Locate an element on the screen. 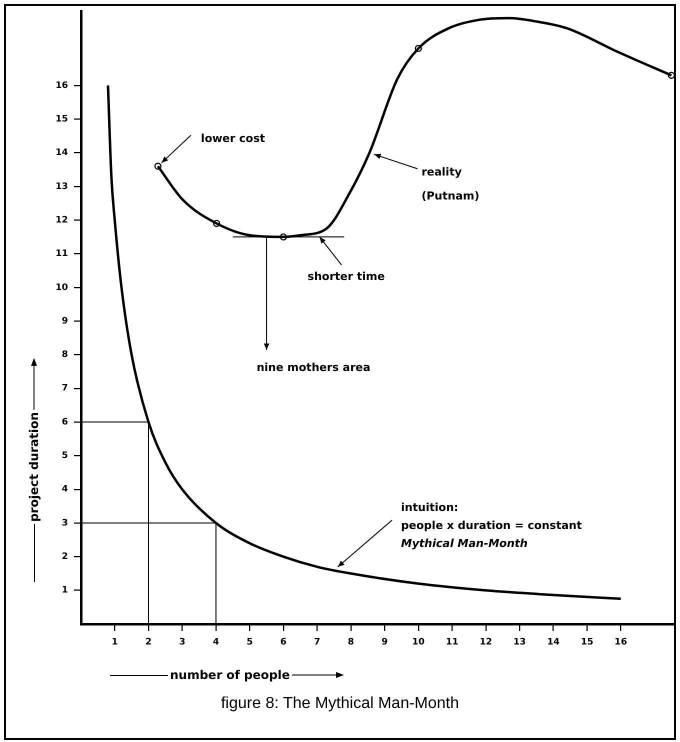 The height and width of the screenshot is (742, 680). y-tick-label: 13 is located at coordinates (61, 187).